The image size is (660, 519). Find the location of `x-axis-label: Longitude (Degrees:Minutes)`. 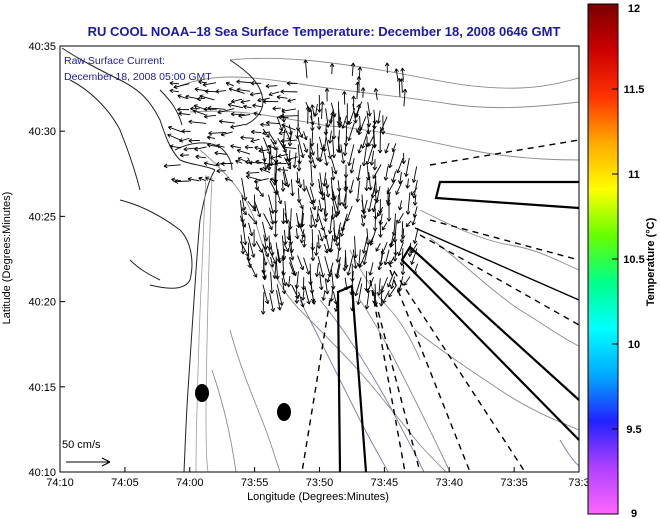

x-axis-label: Longitude (Degrees:Minutes) is located at coordinates (318, 497).